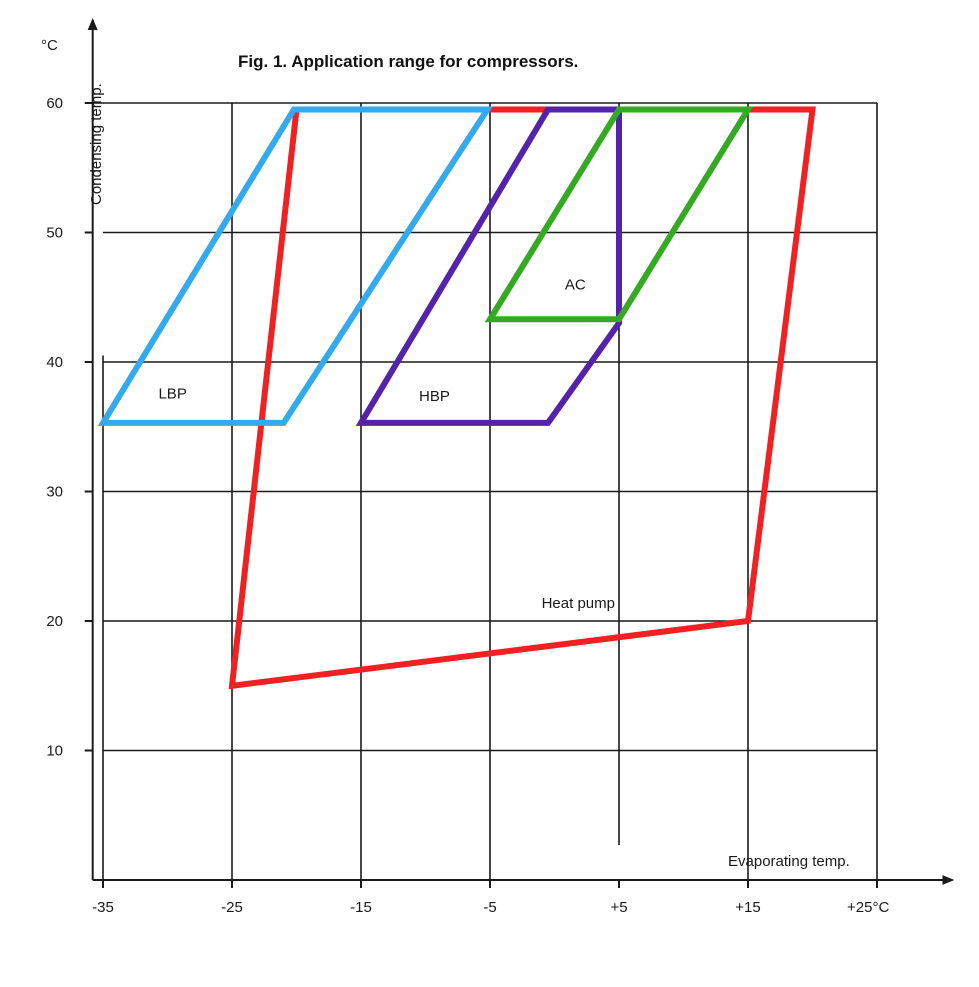 The image size is (979, 987). I want to click on region-label-heat-pump: Heat pump, so click(578, 603).